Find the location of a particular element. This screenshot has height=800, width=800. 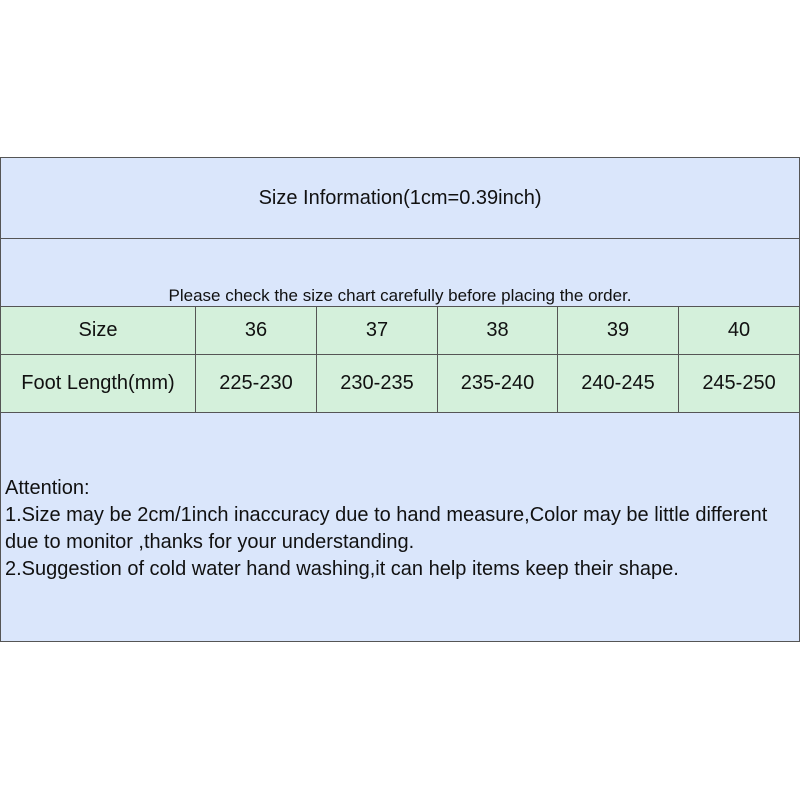

chart-title: Size Information(1cm=0.39inch) is located at coordinates (400, 198).